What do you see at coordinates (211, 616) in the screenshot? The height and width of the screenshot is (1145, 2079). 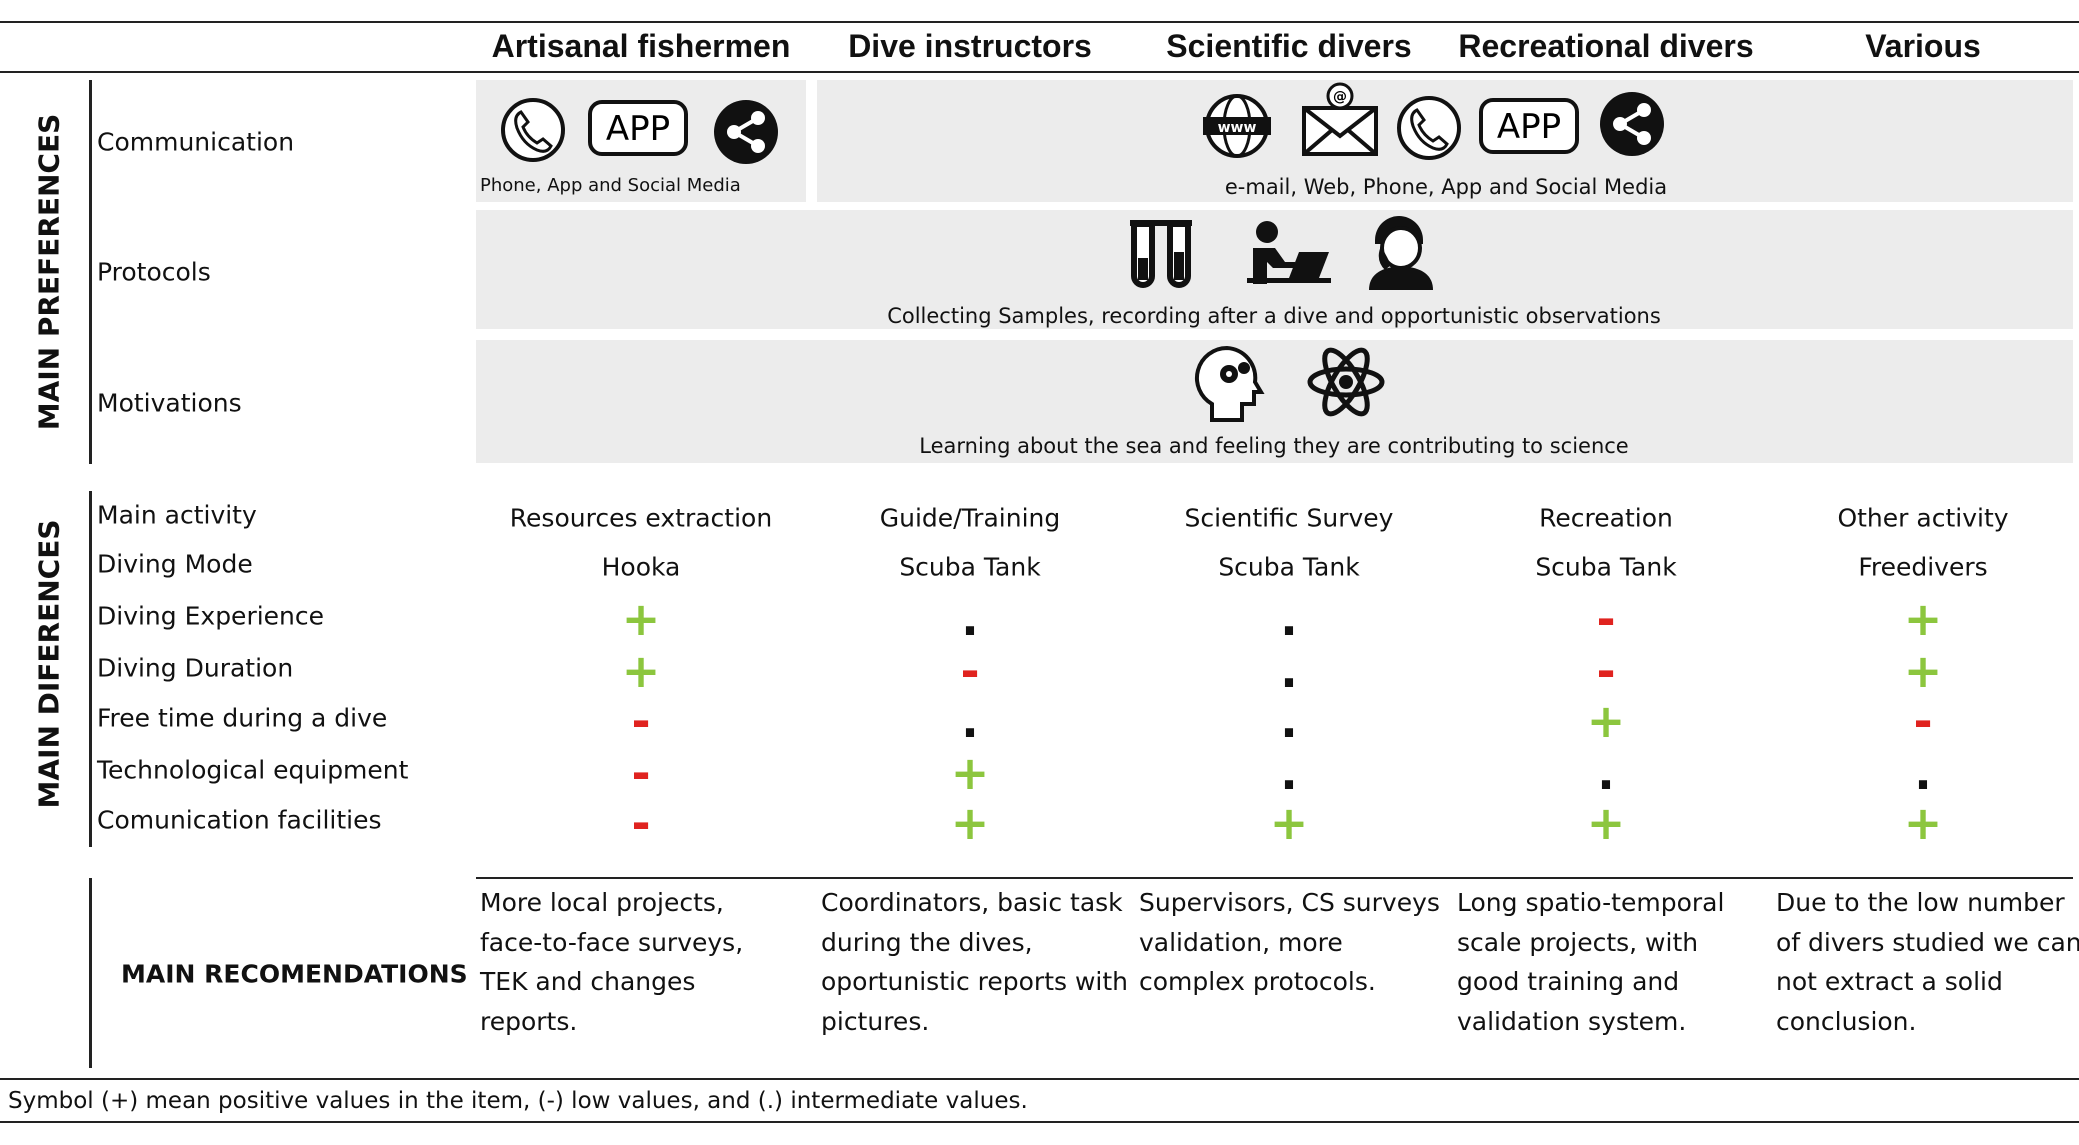 I see `row-label: Diving Experience` at bounding box center [211, 616].